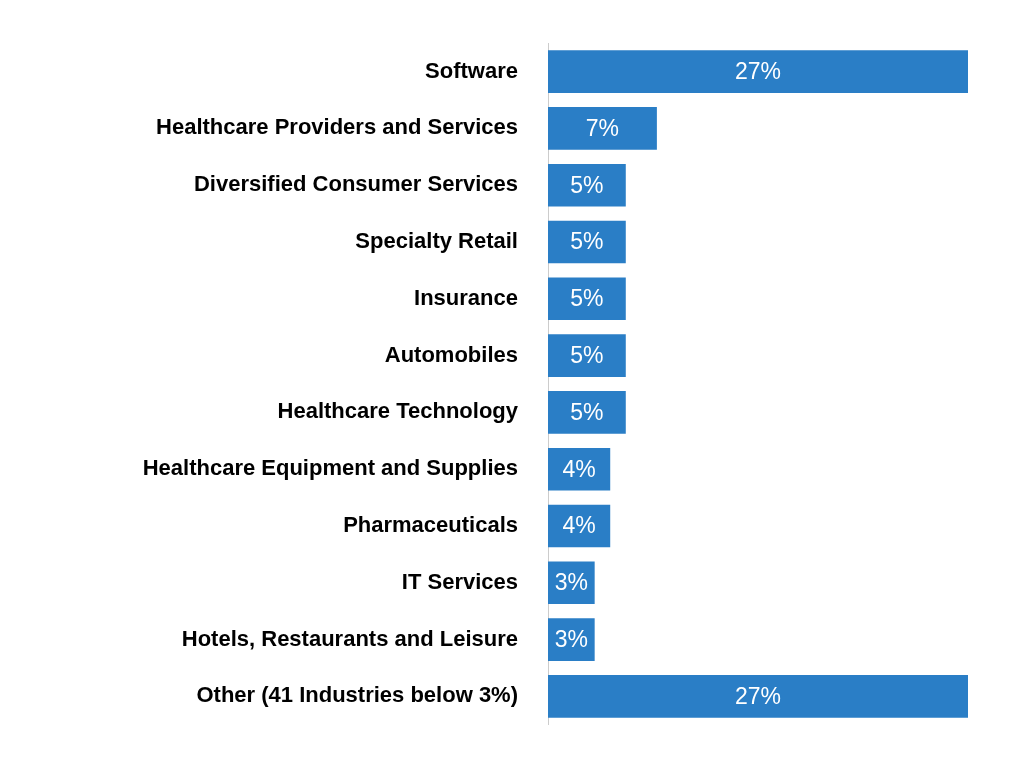 The height and width of the screenshot is (768, 1024). What do you see at coordinates (459, 581) in the screenshot?
I see `y-tick-label: IT Services` at bounding box center [459, 581].